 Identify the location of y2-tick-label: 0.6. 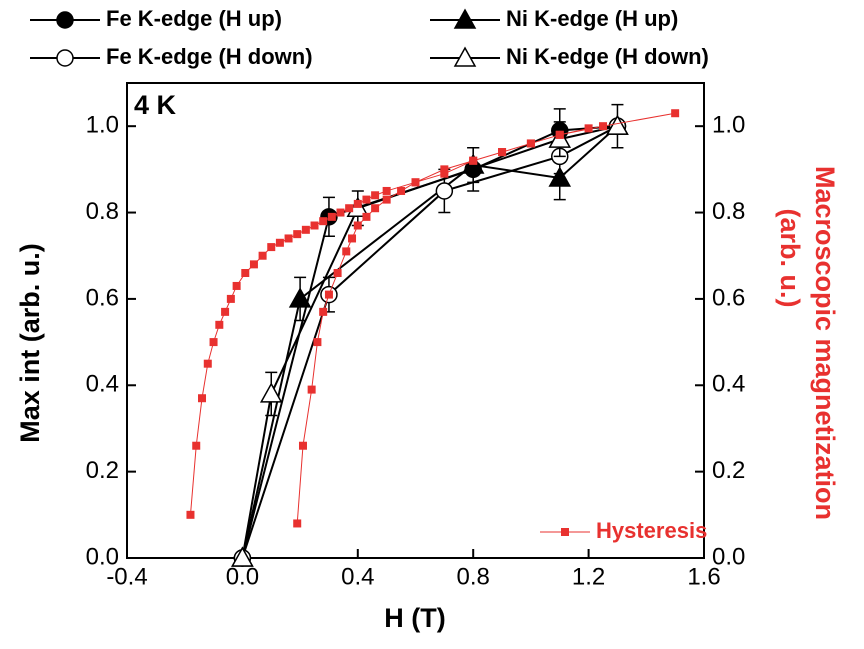
(728, 297).